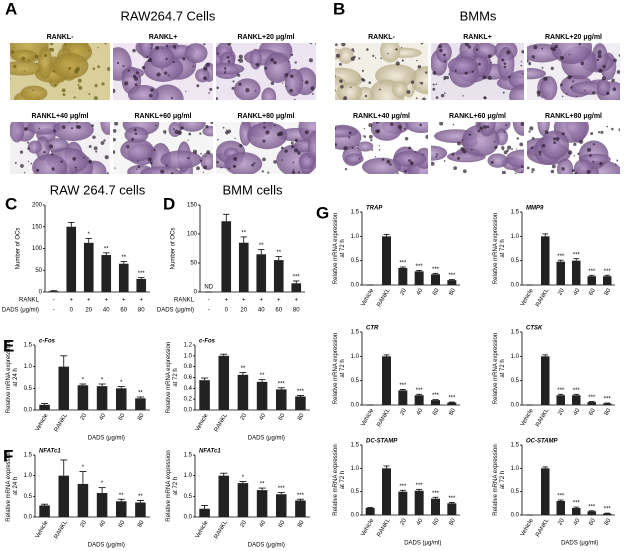 The image size is (625, 551). I want to click on y-tick-label: 0.0, so click(28, 411).